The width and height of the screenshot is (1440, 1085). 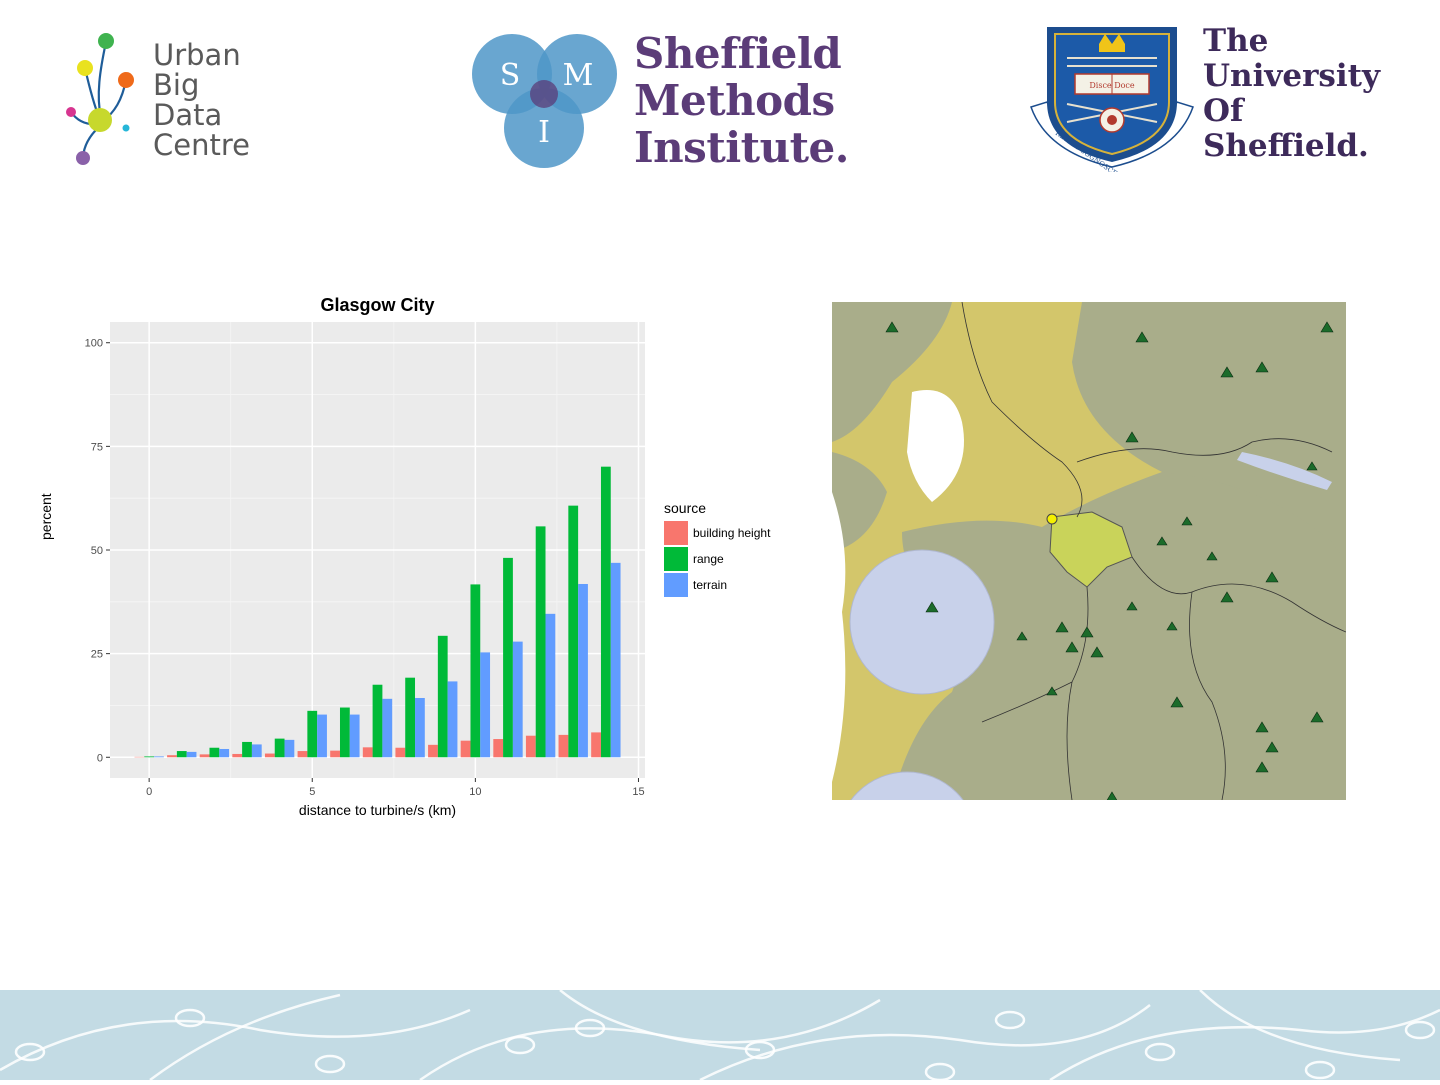 I want to click on x-tick-label: 15, so click(x=638, y=792).